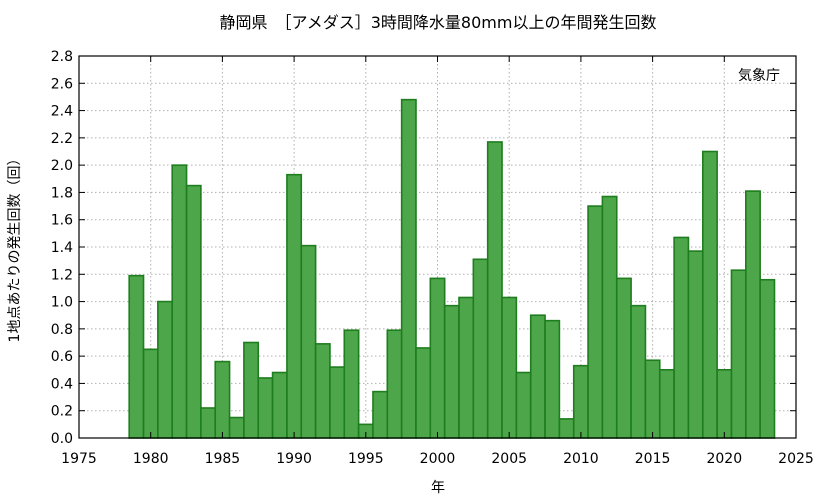  Describe the element at coordinates (62, 275) in the screenshot. I see `y-tick-label: 1.2` at that location.